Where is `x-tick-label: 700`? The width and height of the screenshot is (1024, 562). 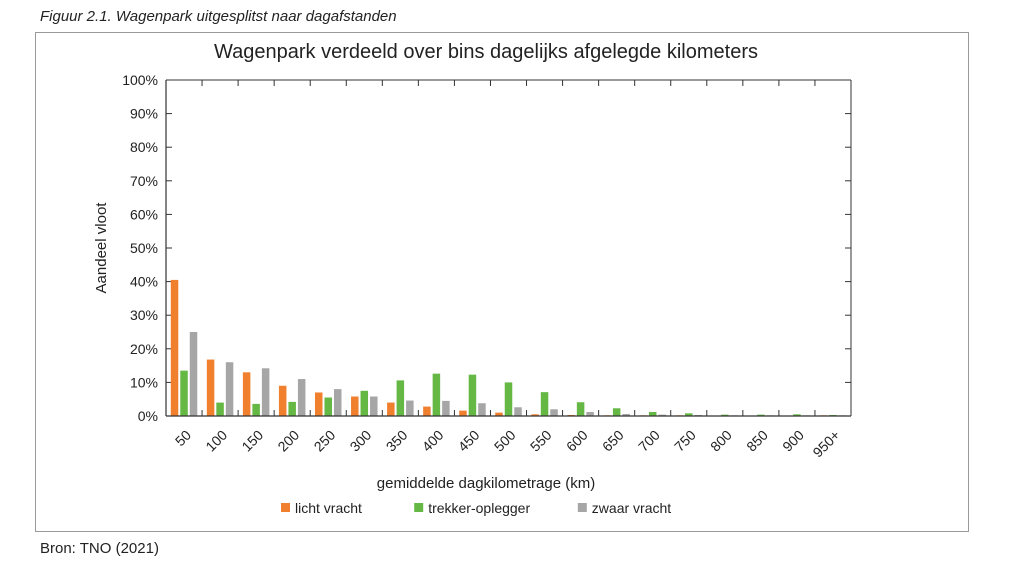
x-tick-label: 700 is located at coordinates (649, 441).